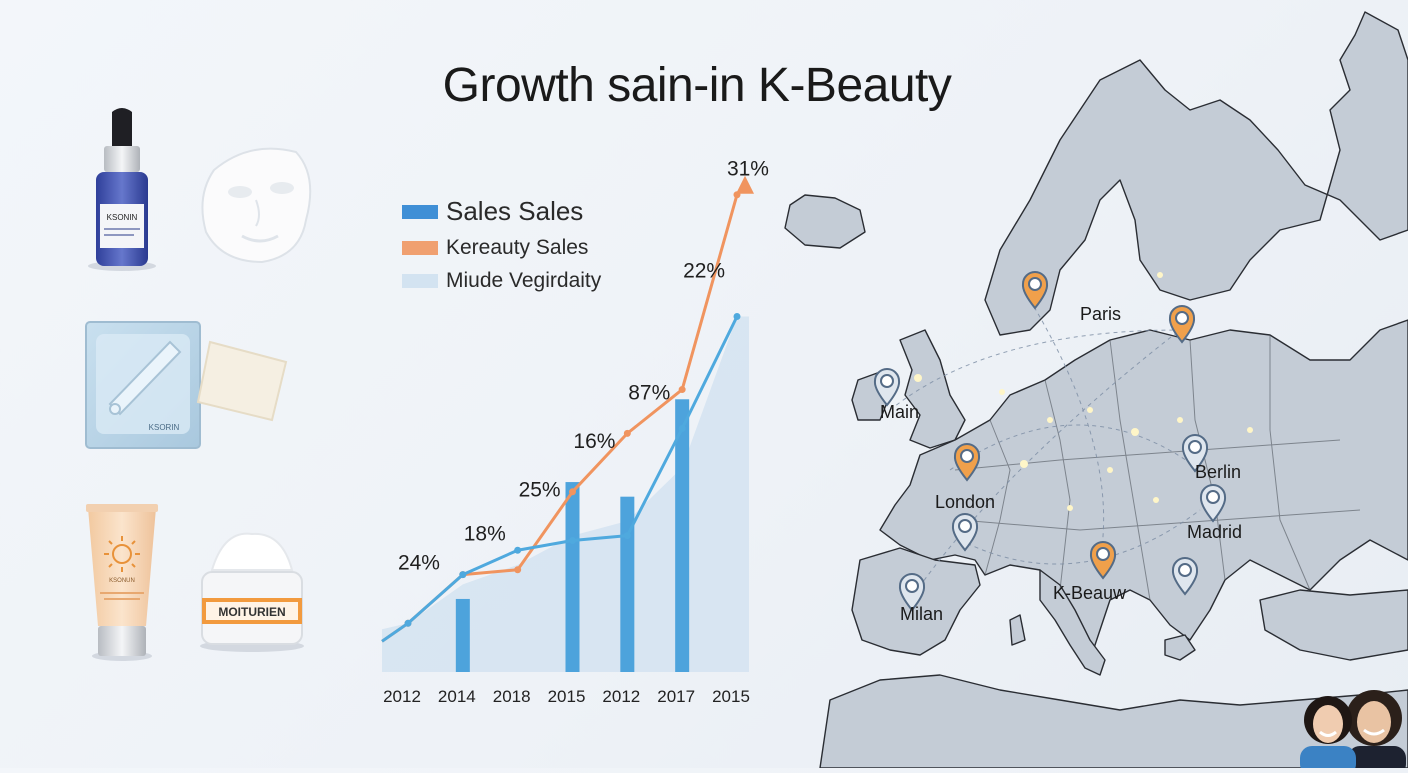 This screenshot has width=1408, height=773. What do you see at coordinates (512, 696) in the screenshot?
I see `x-tick-label: 2018` at bounding box center [512, 696].